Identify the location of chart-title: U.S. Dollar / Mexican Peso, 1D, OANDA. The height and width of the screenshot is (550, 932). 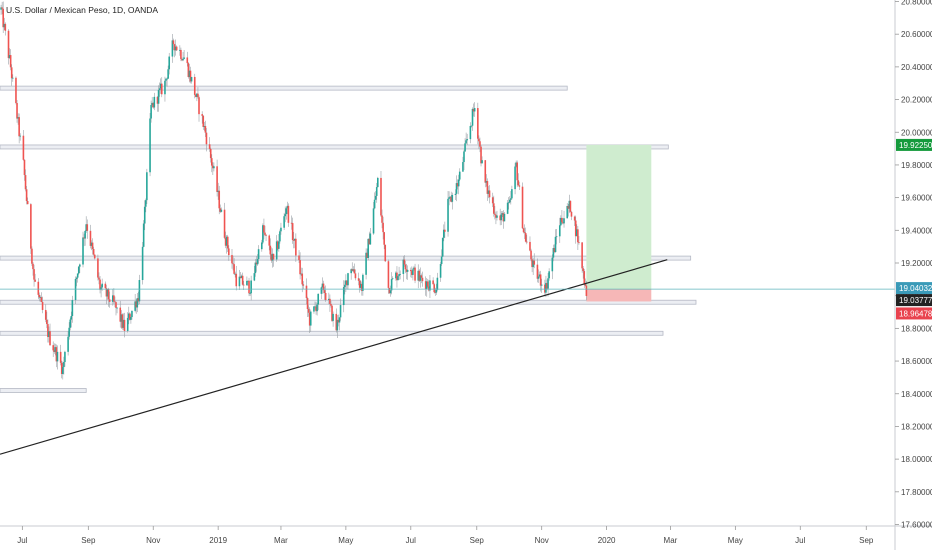
(82, 10).